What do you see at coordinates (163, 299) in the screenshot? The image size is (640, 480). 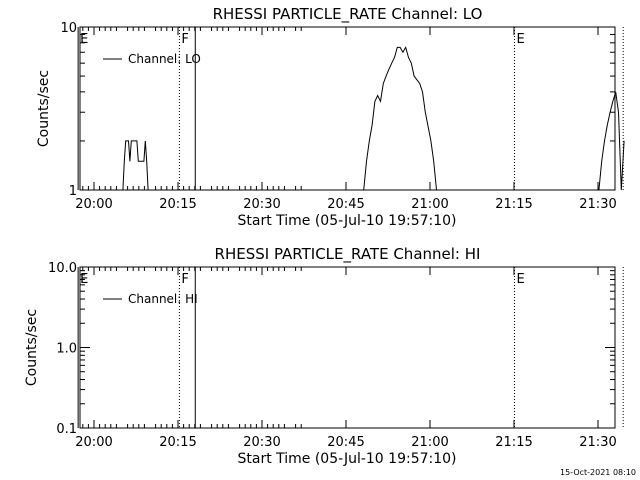 I see `legend-label: Channel: HI` at bounding box center [163, 299].